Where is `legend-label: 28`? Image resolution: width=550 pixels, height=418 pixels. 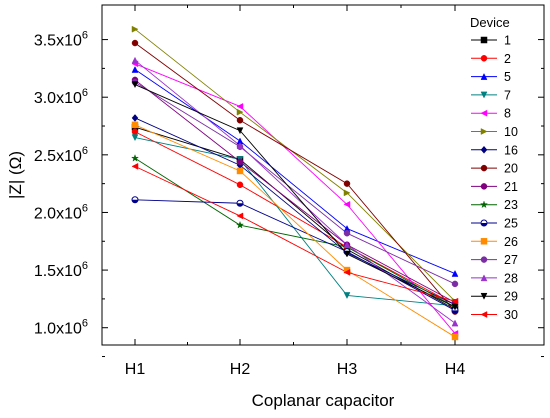 legend-label: 28 is located at coordinates (511, 278).